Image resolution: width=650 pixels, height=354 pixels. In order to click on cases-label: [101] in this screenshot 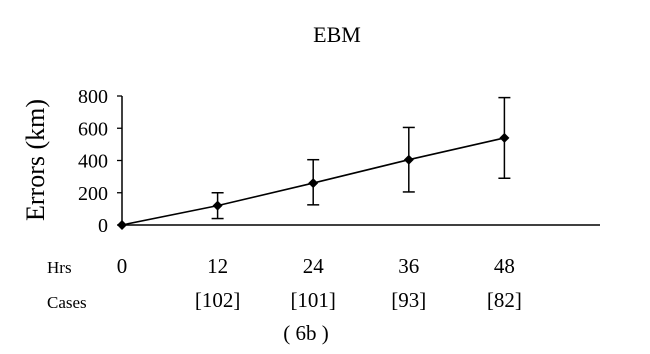, I will do `click(313, 300)`.